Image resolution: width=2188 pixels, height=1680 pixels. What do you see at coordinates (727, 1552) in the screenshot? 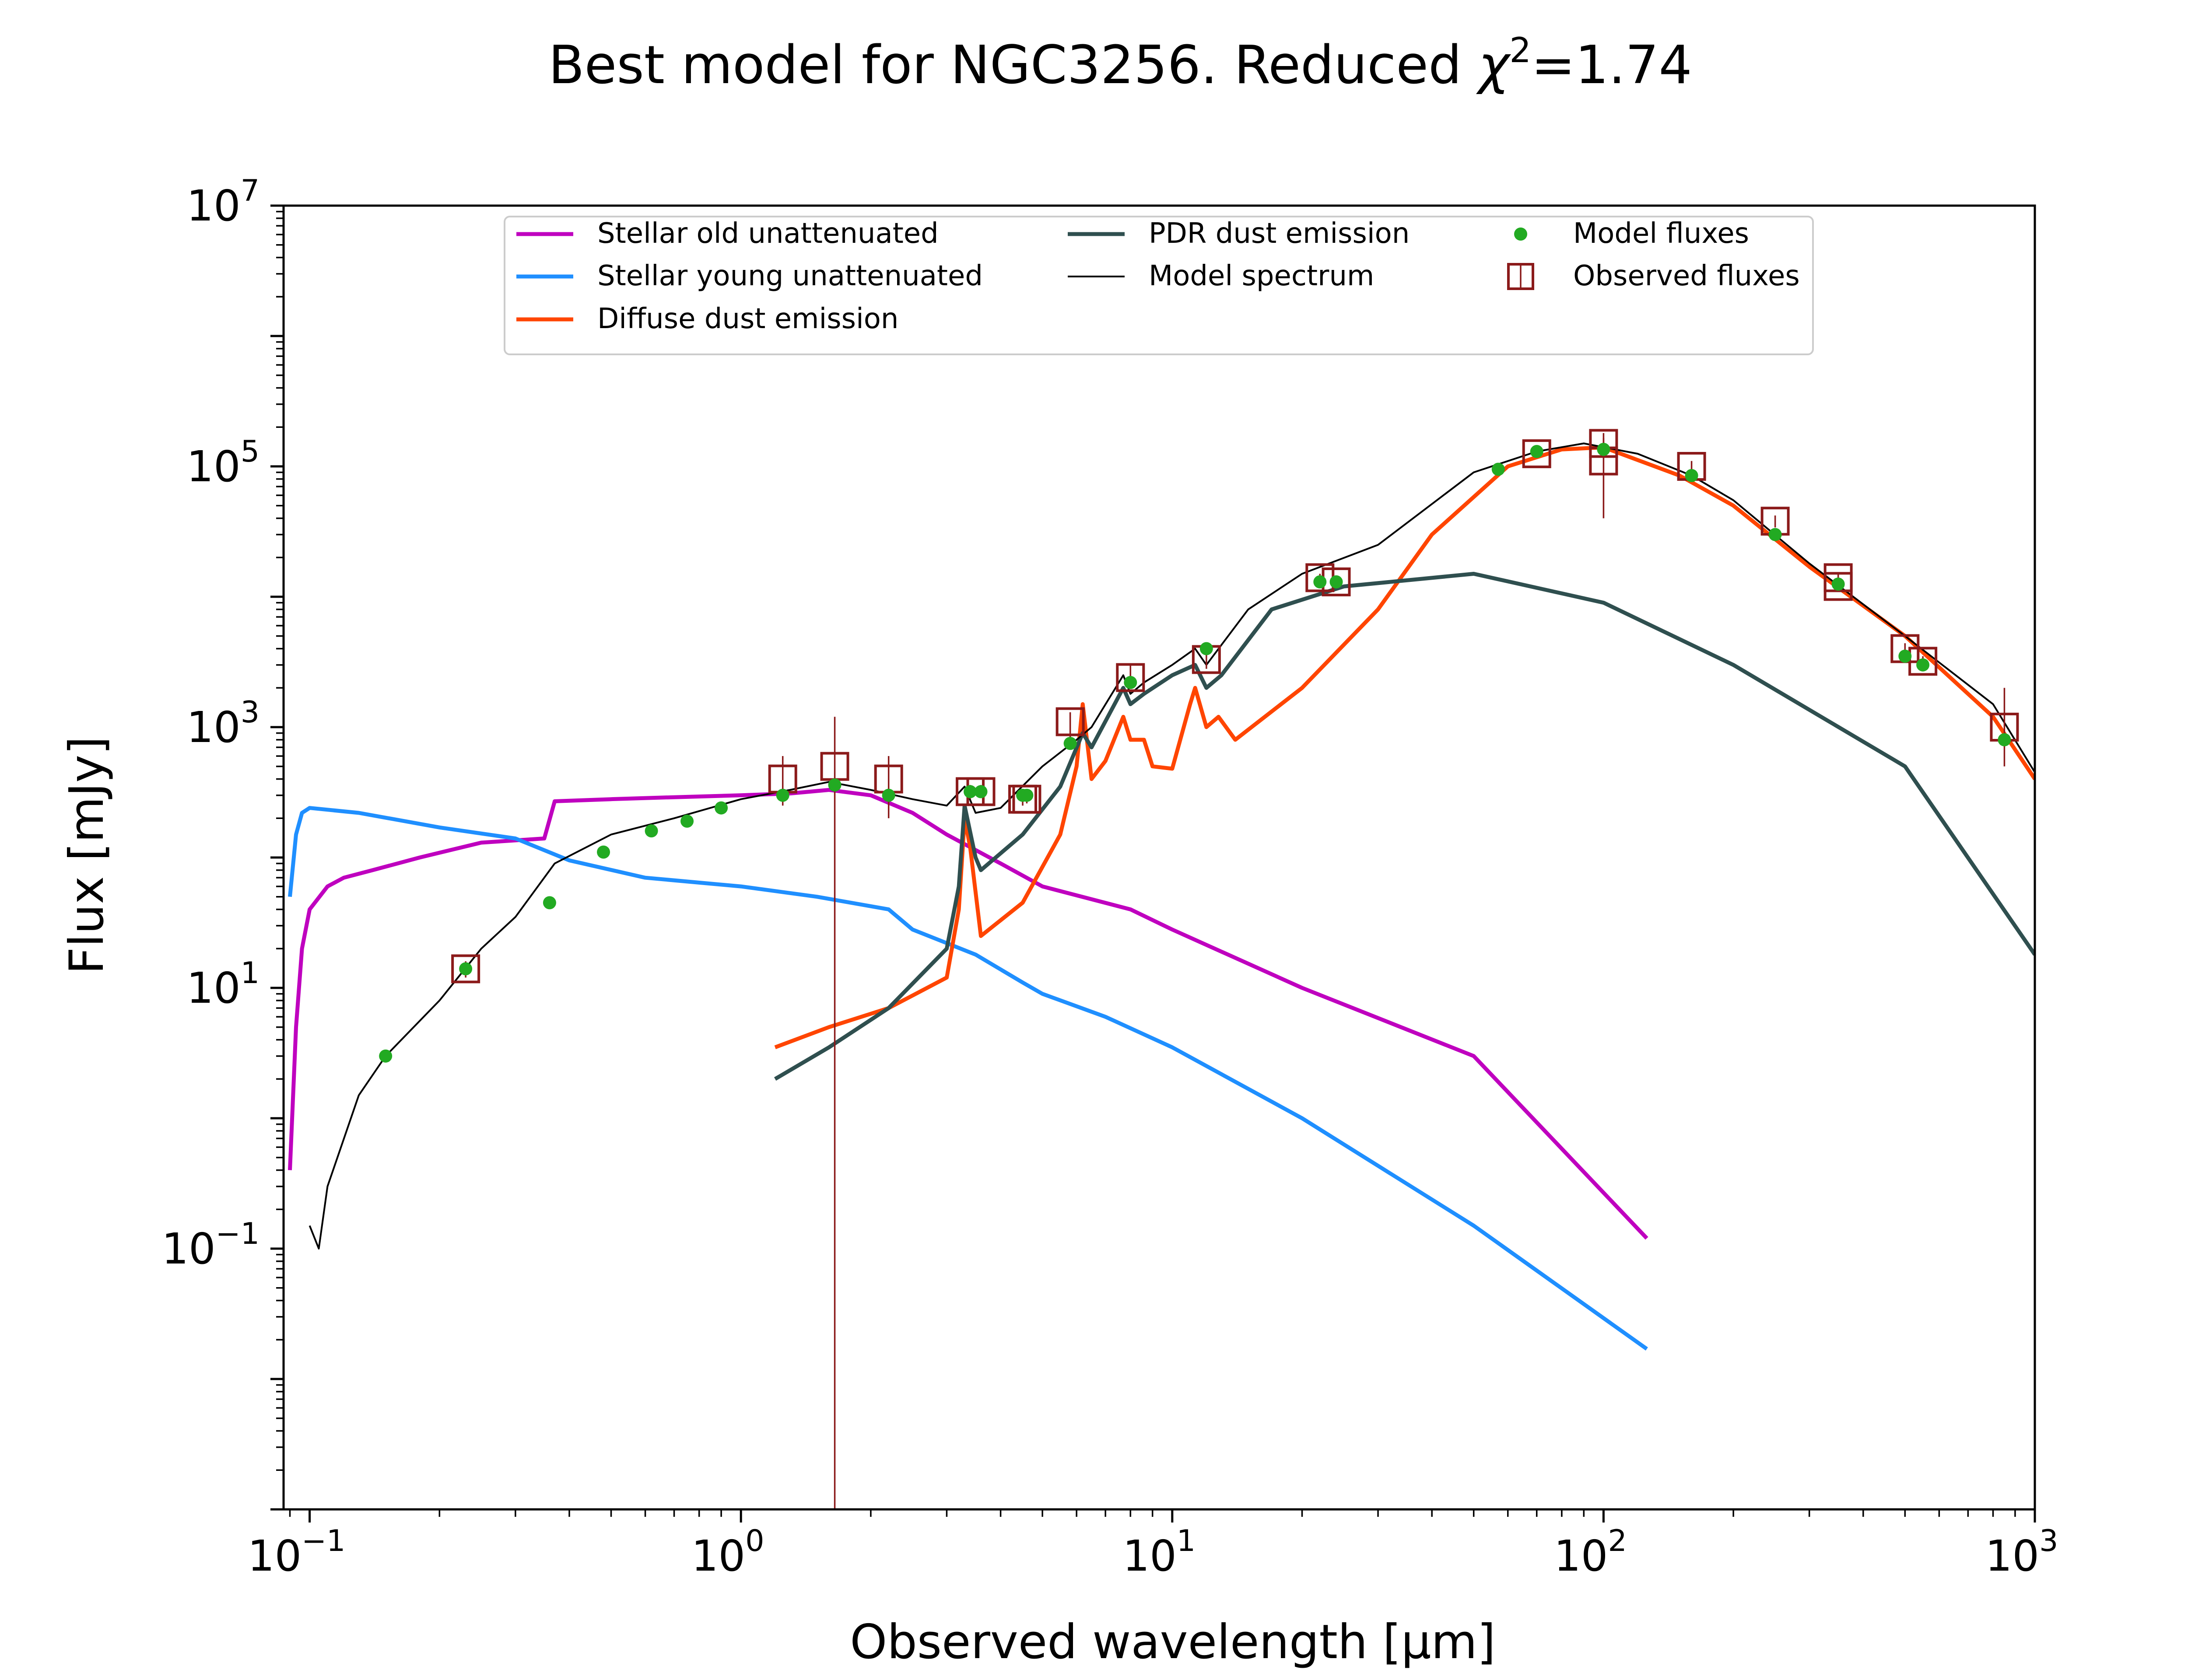
I see `x-tick-label: 10⁰` at bounding box center [727, 1552].